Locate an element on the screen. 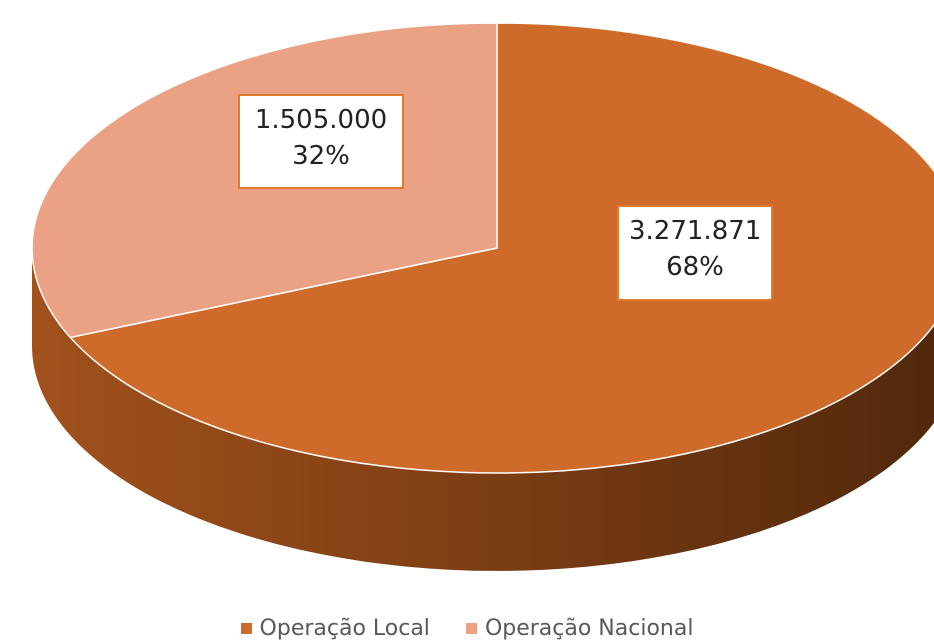 Image resolution: width=934 pixels, height=644 pixels. legend-label: Operação Local is located at coordinates (344, 628).